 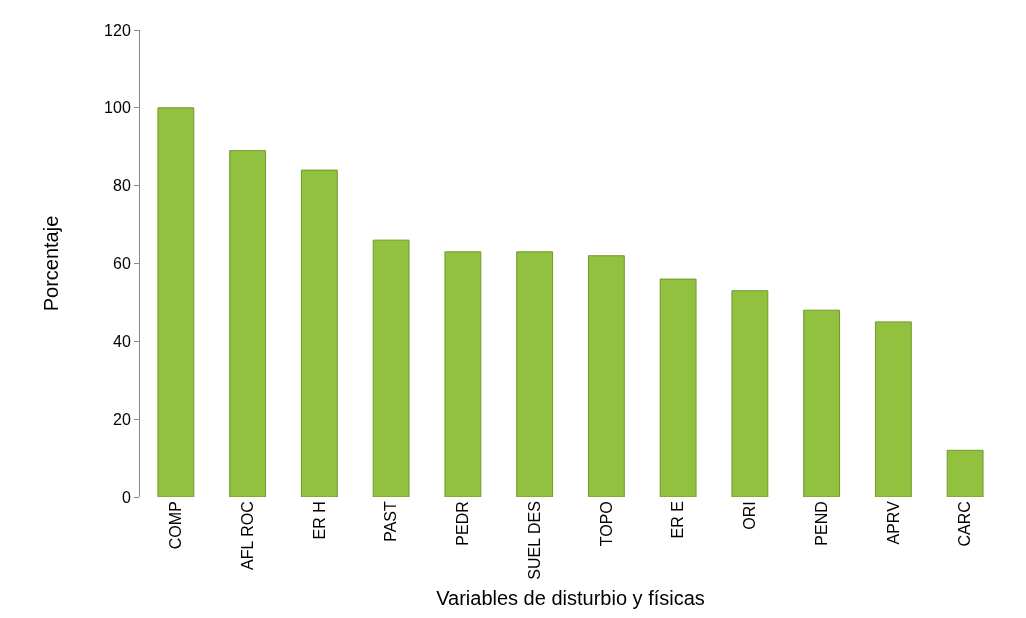 What do you see at coordinates (750, 515) in the screenshot?
I see `x-tick-label: ORI` at bounding box center [750, 515].